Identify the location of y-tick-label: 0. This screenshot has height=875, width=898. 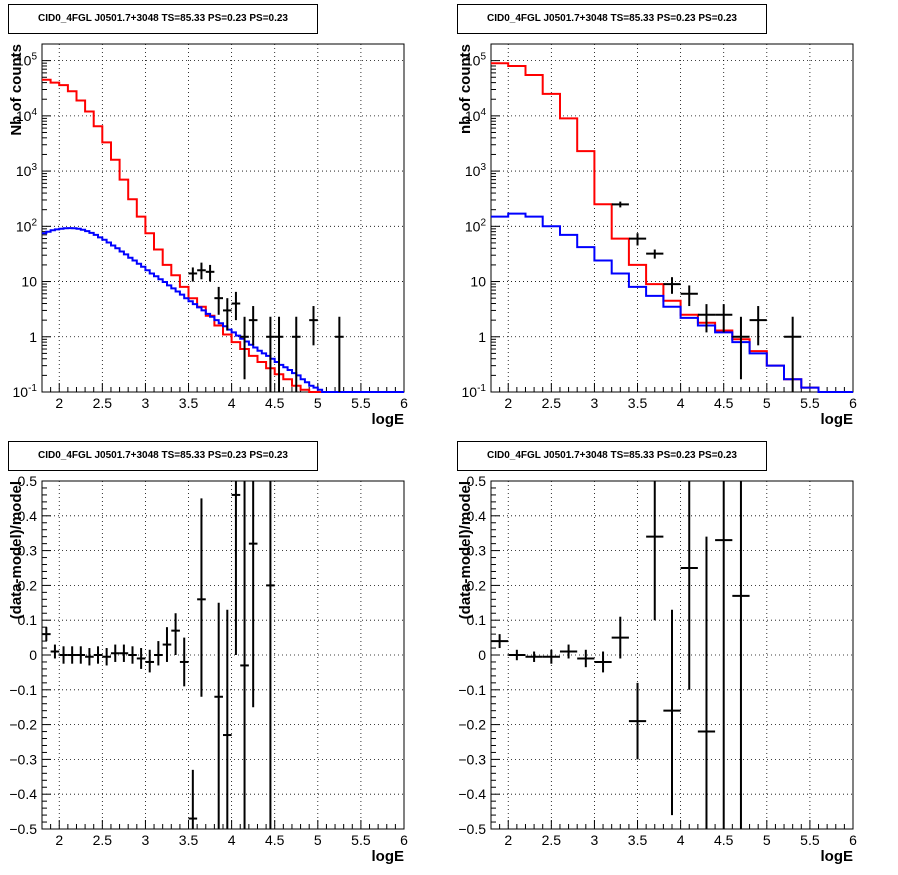
(482, 655).